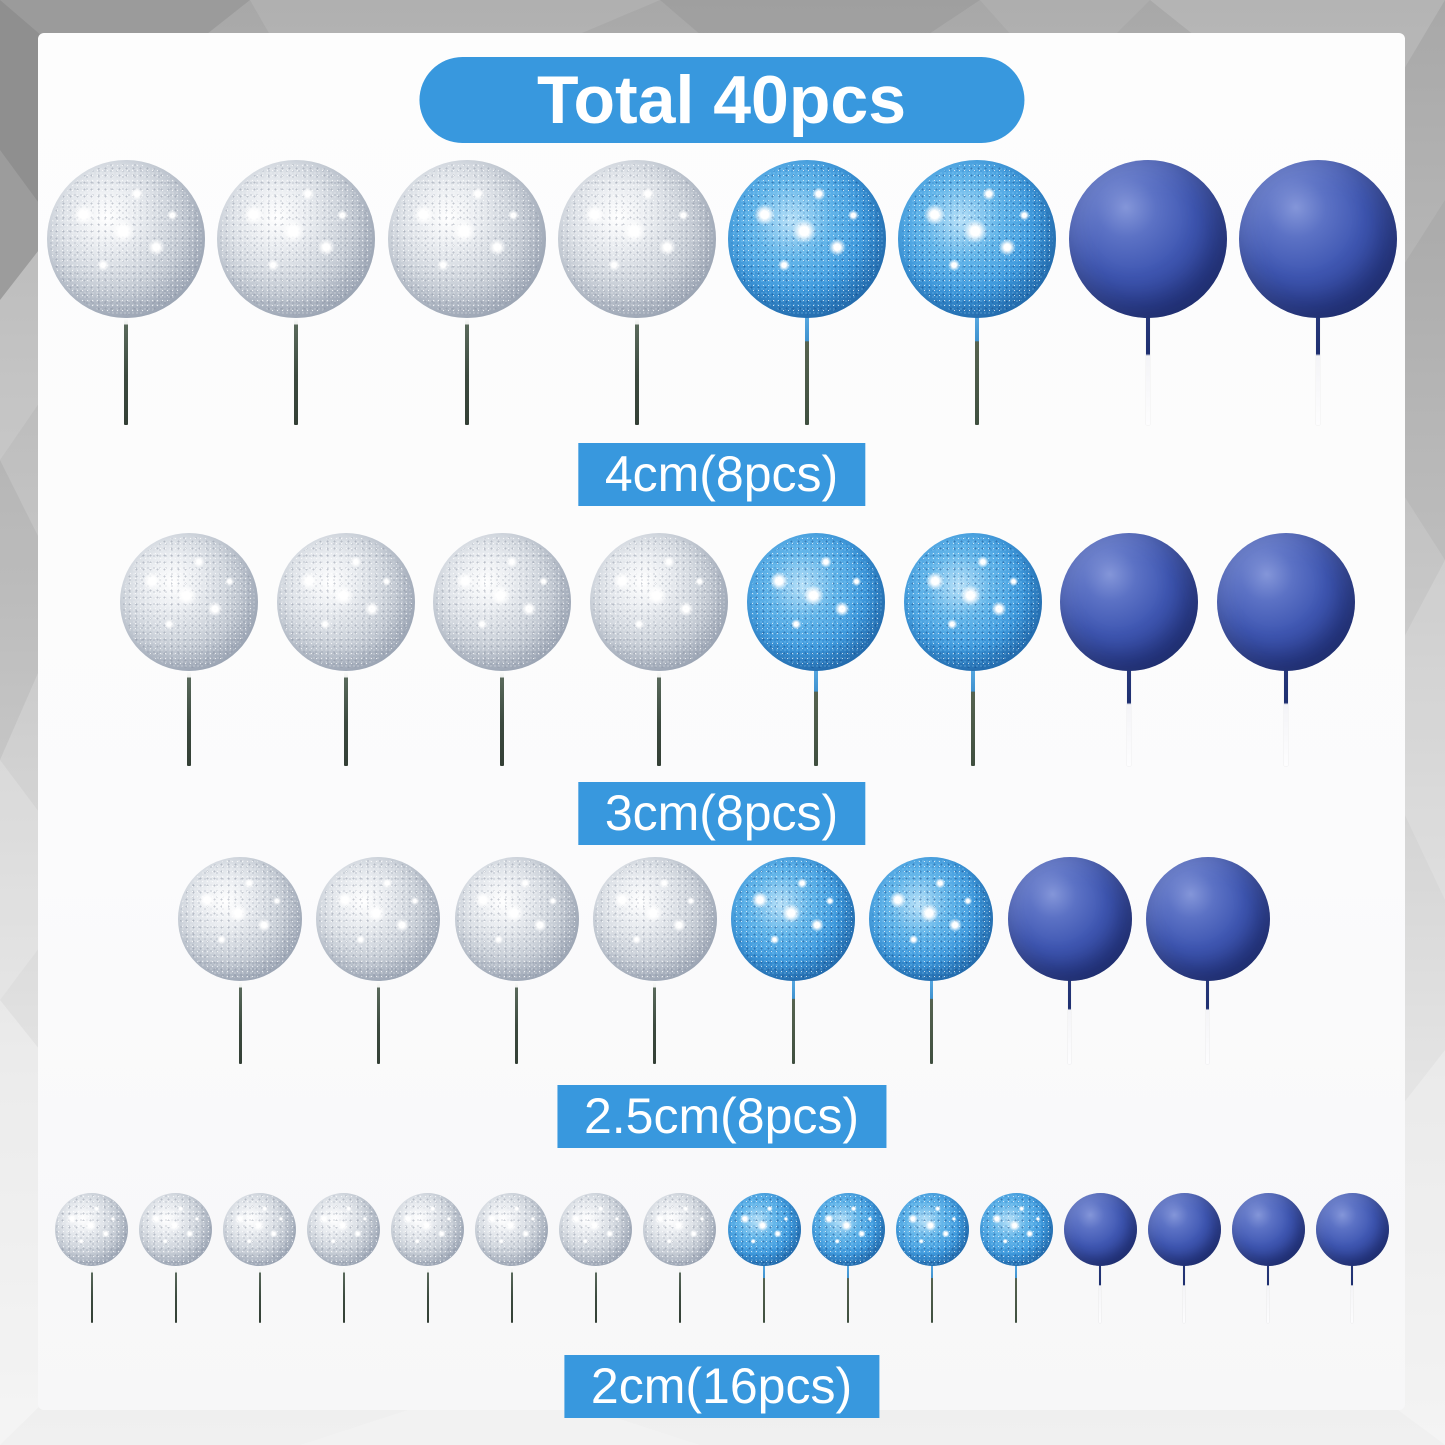 The height and width of the screenshot is (1445, 1445). I want to click on total-count-badge: Total 40pcs, so click(721, 100).